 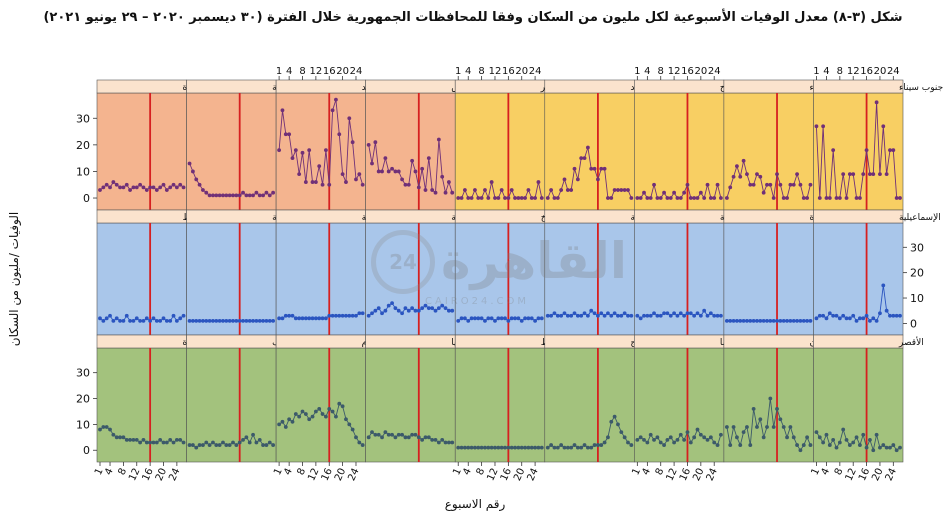 What do you see at coordinates (508, 71) in the screenshot?
I see `x-tick-label: 16` at bounding box center [508, 71].